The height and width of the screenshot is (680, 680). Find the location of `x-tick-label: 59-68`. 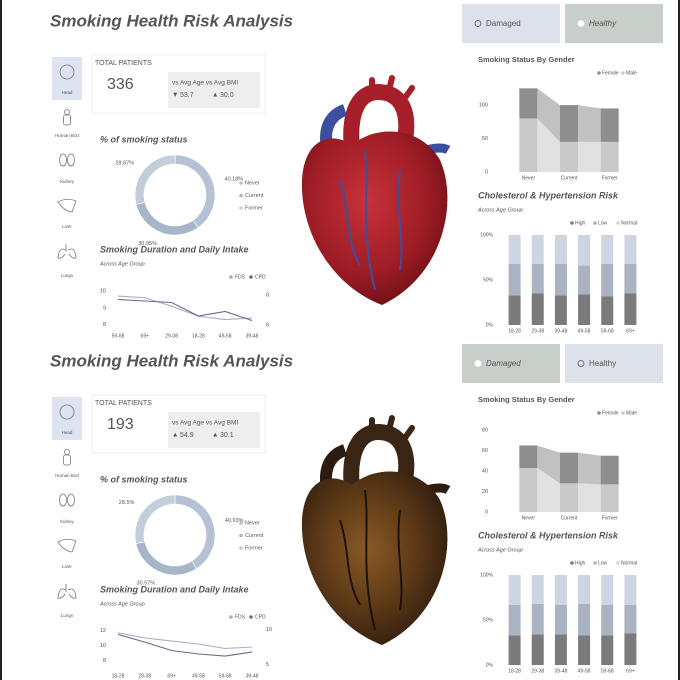

x-tick-label: 59-68 is located at coordinates (607, 671).